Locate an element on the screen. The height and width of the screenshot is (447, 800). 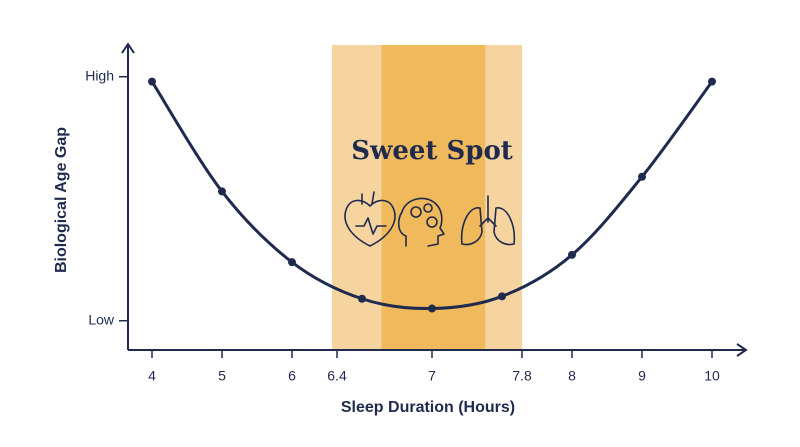
x-tick-label: 9 is located at coordinates (642, 376).